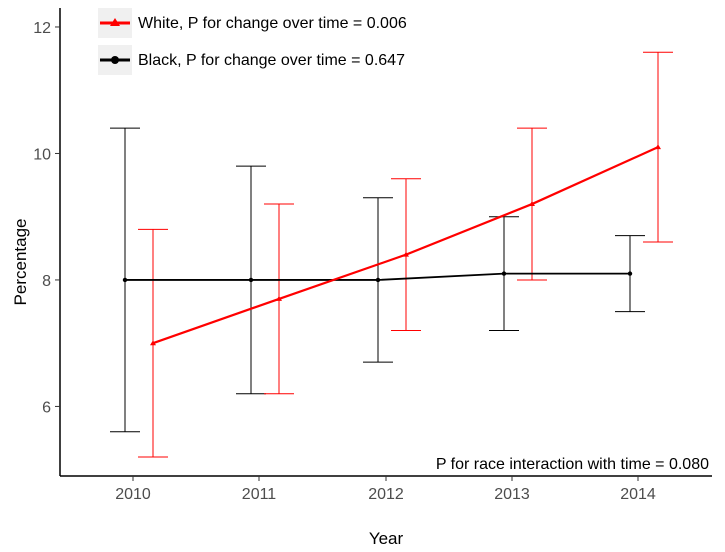  Describe the element at coordinates (572, 464) in the screenshot. I see `interaction-annotation: P for race interaction with time = 0.080` at that location.